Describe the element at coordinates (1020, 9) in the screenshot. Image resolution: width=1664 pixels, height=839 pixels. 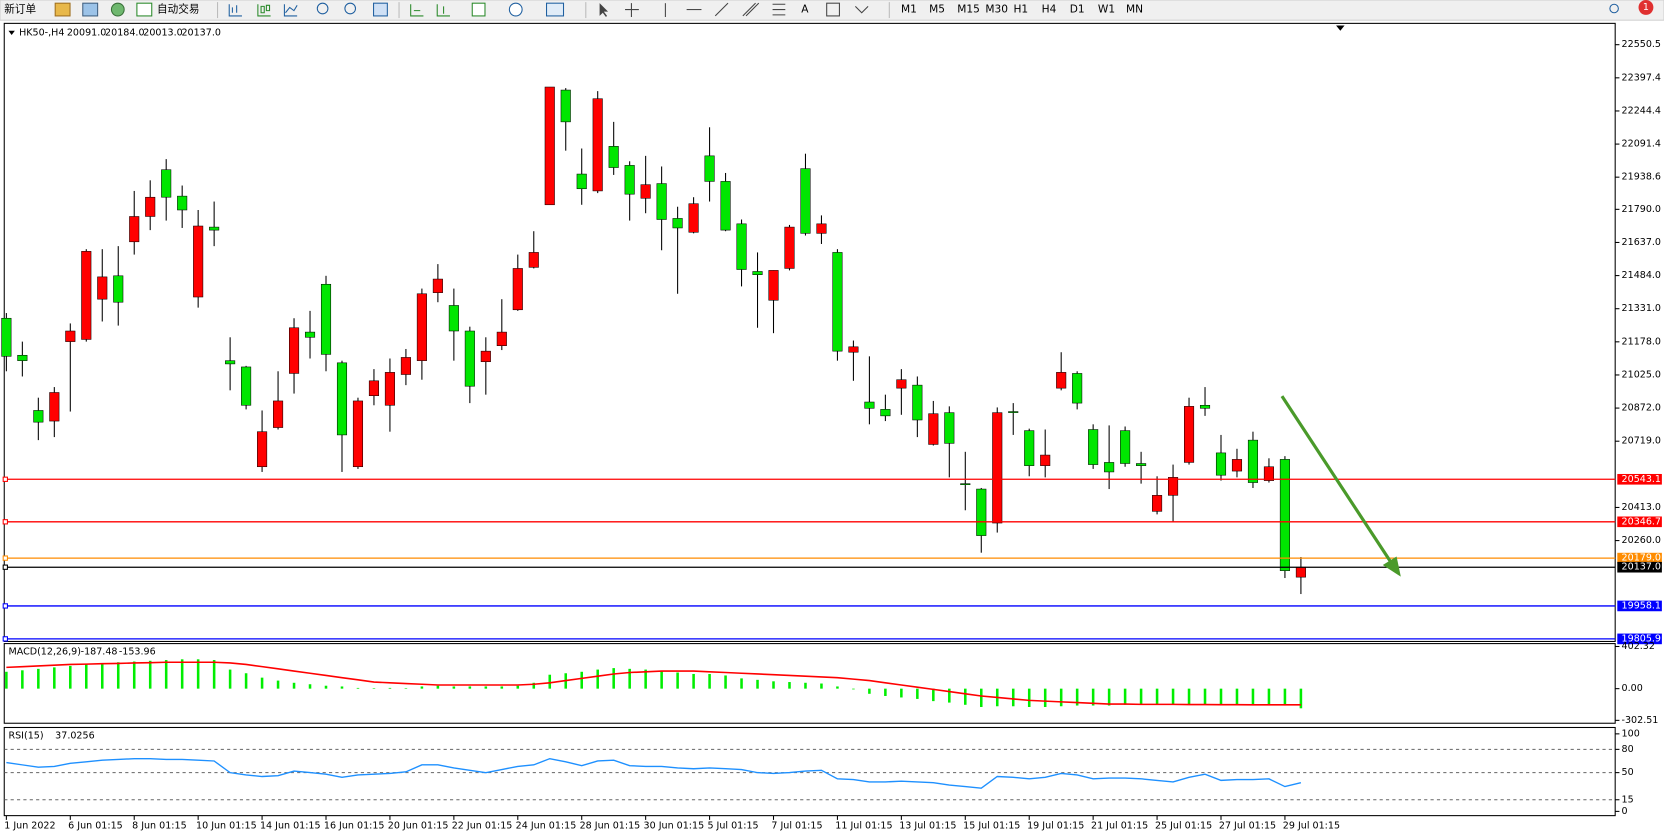
I see `timeframe-button: H1` at that location.